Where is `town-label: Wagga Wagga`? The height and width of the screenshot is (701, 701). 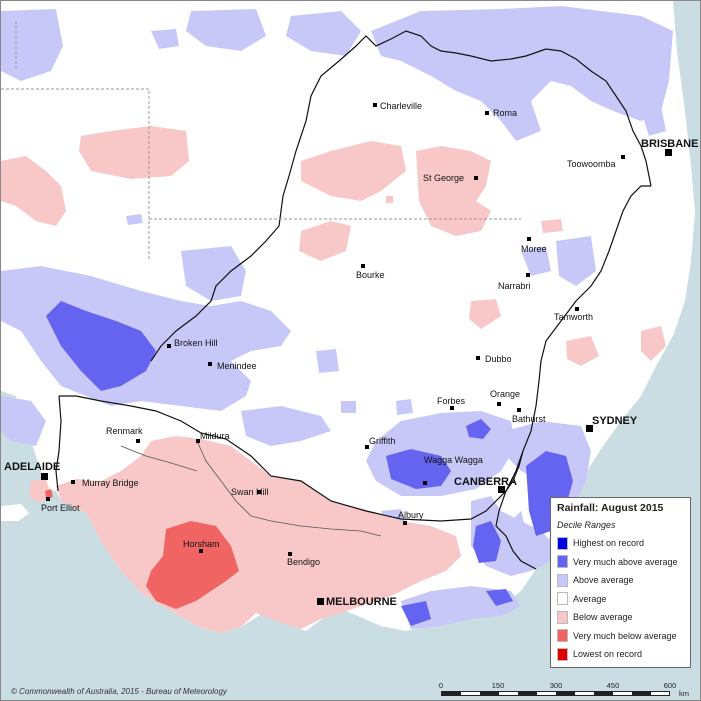
town-label: Wagga Wagga is located at coordinates (453, 460).